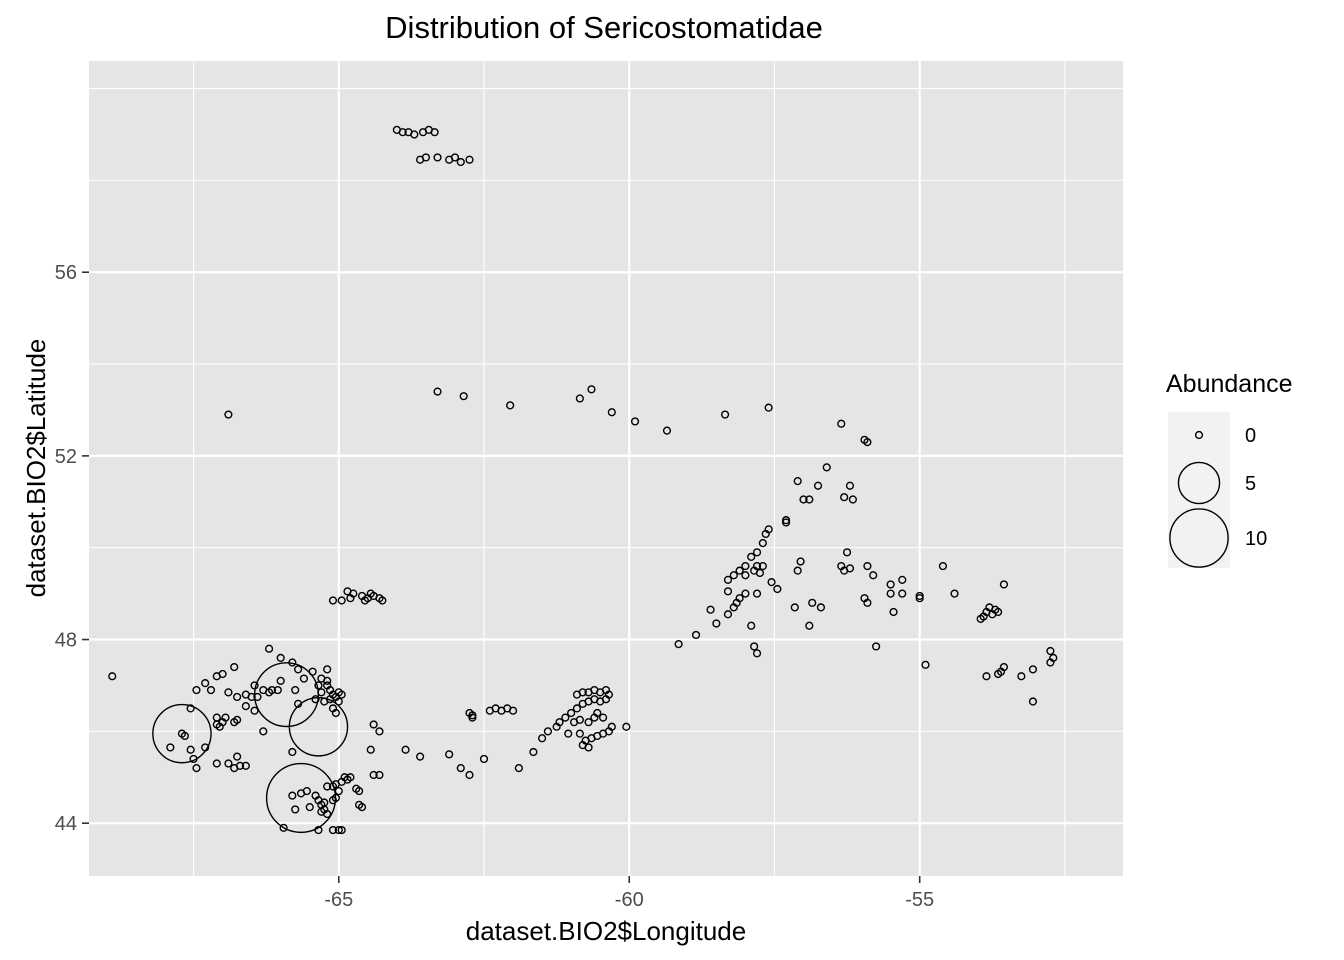  I want to click on legend-keys: 0 5 10, so click(1217, 490).